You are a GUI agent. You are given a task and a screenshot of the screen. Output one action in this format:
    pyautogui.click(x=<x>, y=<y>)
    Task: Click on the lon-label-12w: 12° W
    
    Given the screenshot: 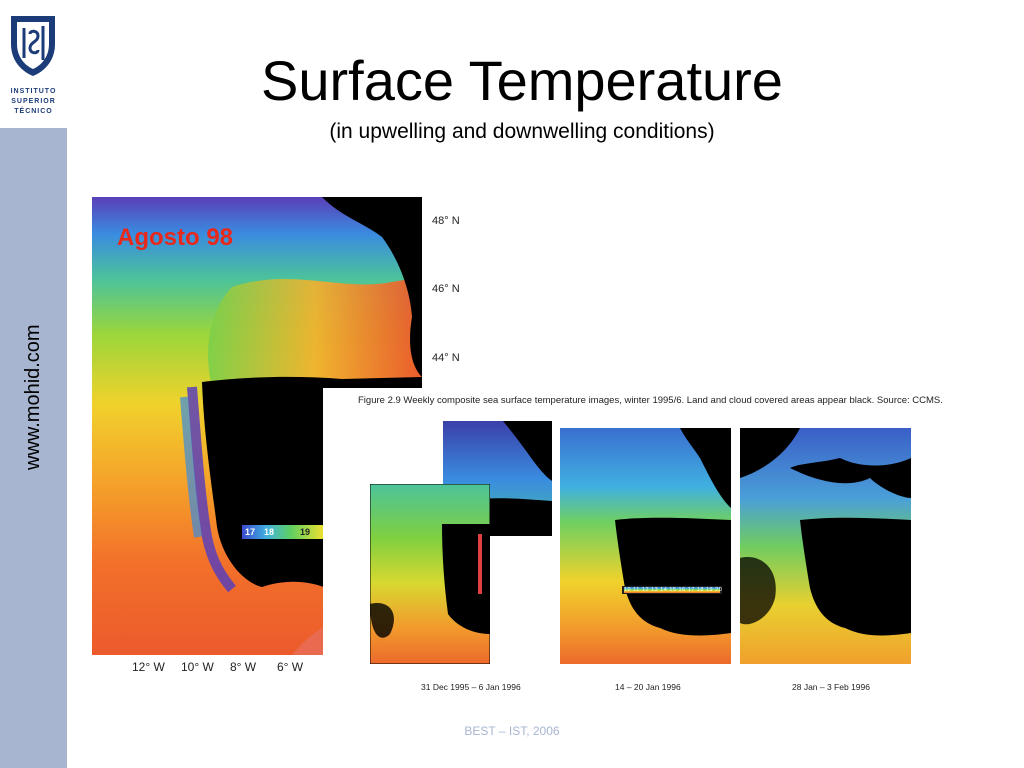 What is the action you would take?
    pyautogui.click(x=148, y=667)
    